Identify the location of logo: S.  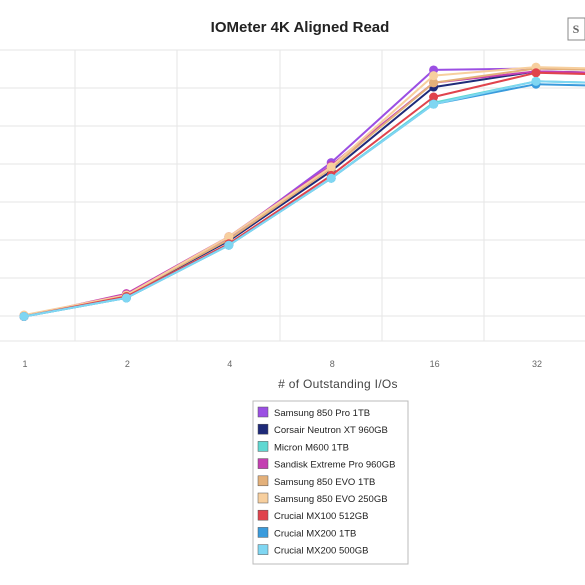
(576, 29).